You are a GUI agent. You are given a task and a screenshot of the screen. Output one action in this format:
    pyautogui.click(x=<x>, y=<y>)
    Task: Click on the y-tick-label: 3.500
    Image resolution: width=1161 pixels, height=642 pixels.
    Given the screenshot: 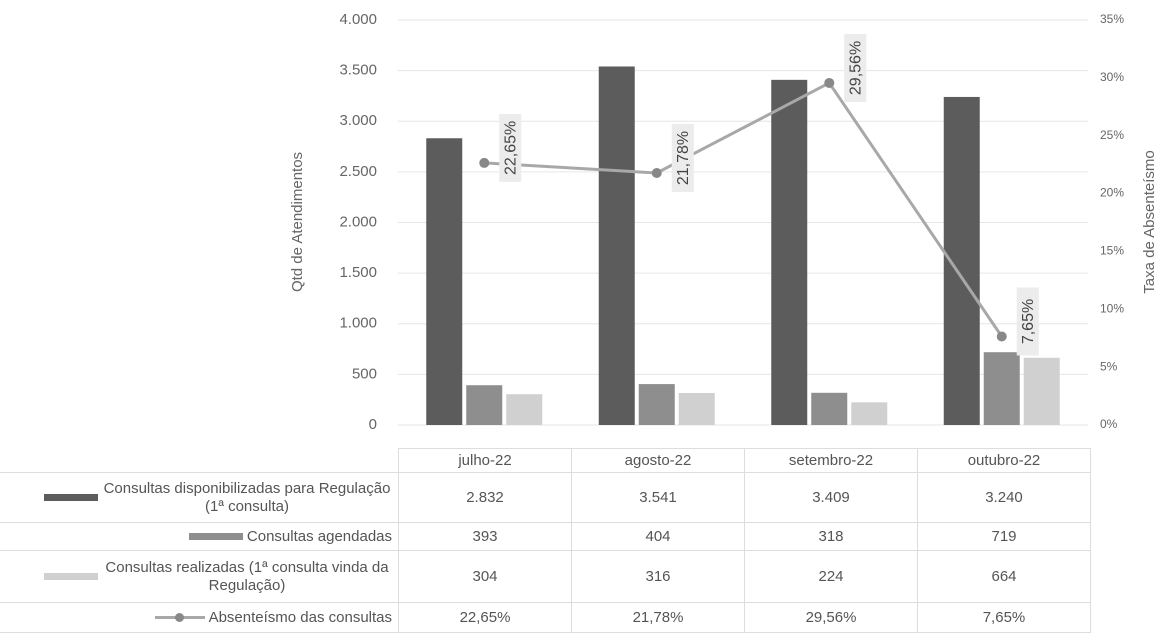 What is the action you would take?
    pyautogui.click(x=358, y=70)
    